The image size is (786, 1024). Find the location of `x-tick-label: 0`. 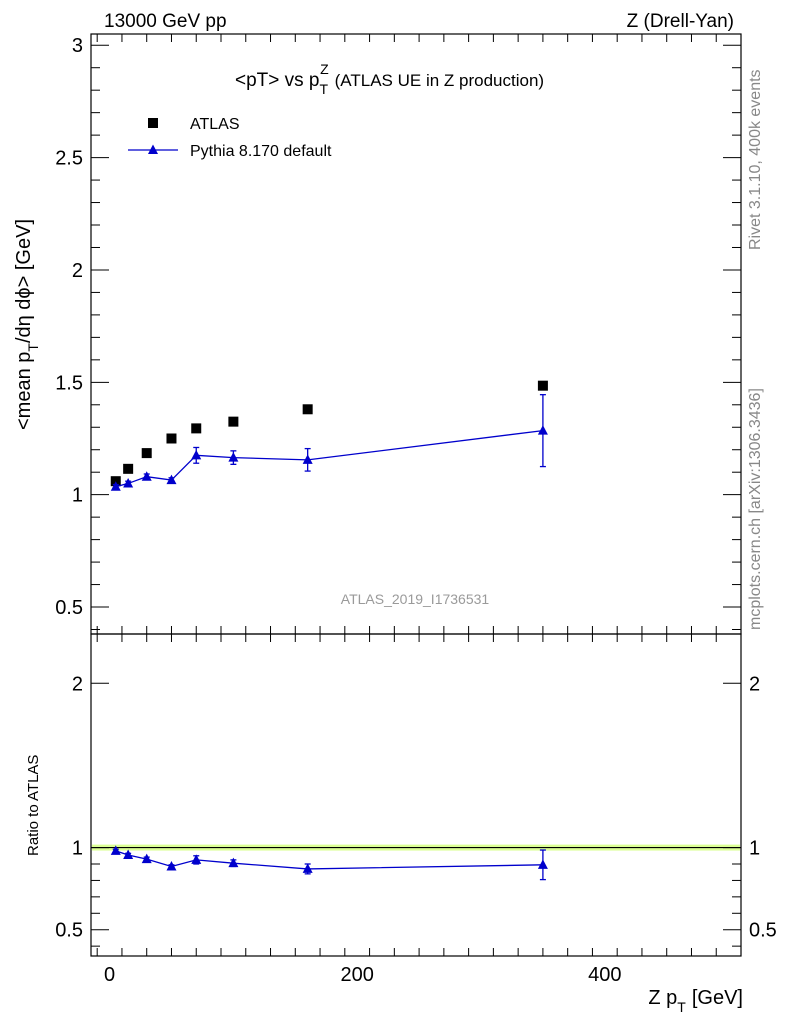

x-tick-label: 0 is located at coordinates (109, 975).